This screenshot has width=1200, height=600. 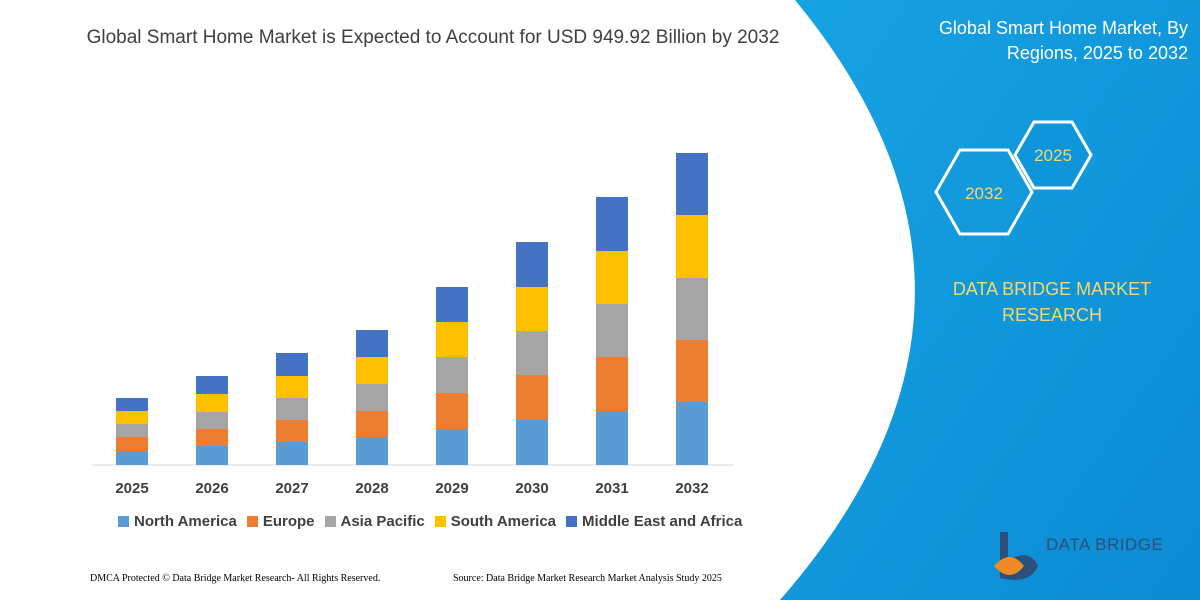 What do you see at coordinates (691, 488) in the screenshot?
I see `x-tick-label: 2032` at bounding box center [691, 488].